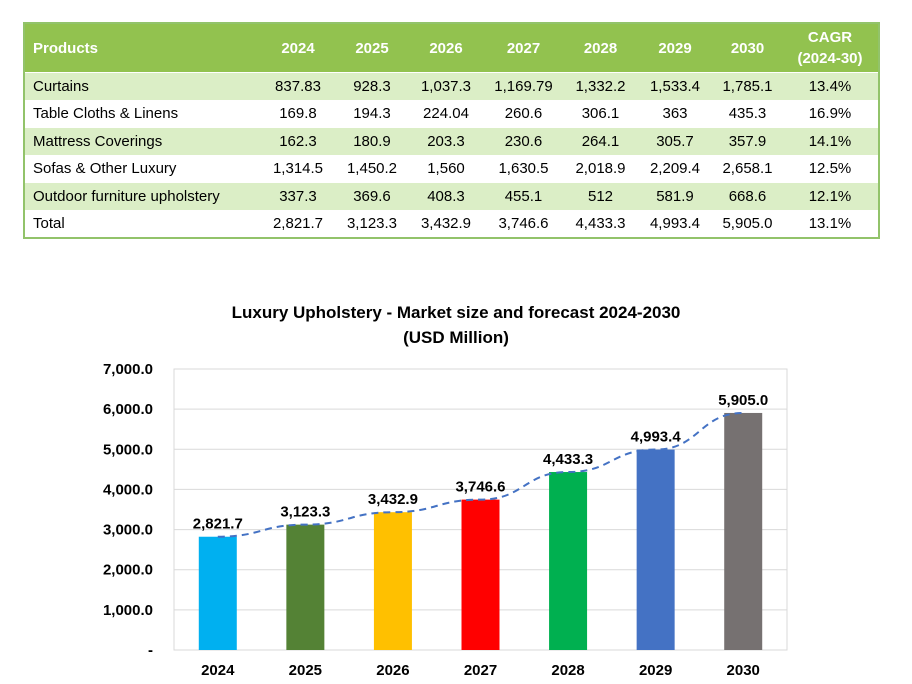 The image size is (912, 684). I want to click on value-cell: 369.6, so click(372, 196).